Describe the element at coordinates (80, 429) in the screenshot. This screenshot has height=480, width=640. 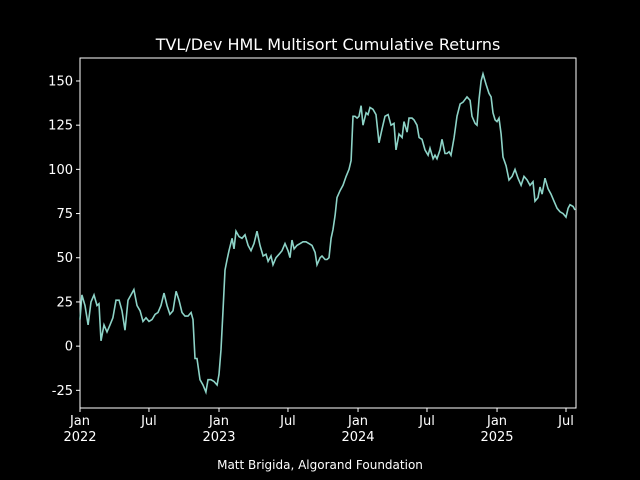
I see `x-tick-label: Jan 2022` at that location.